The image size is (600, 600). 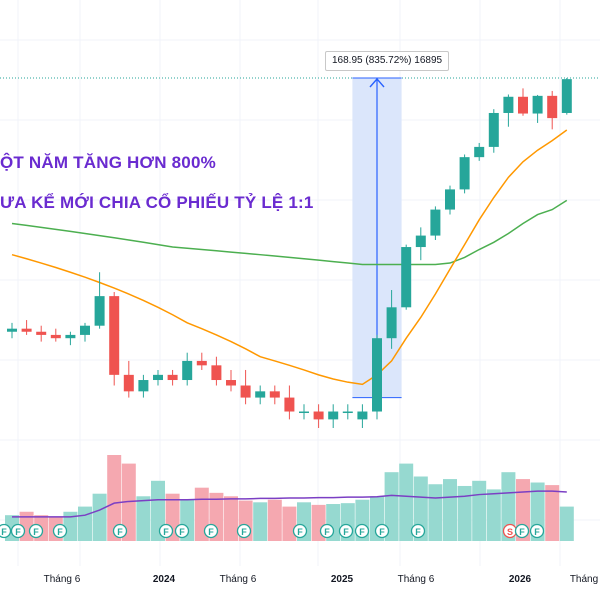 What do you see at coordinates (520, 579) in the screenshot?
I see `x-tick-label: 2026` at bounding box center [520, 579].